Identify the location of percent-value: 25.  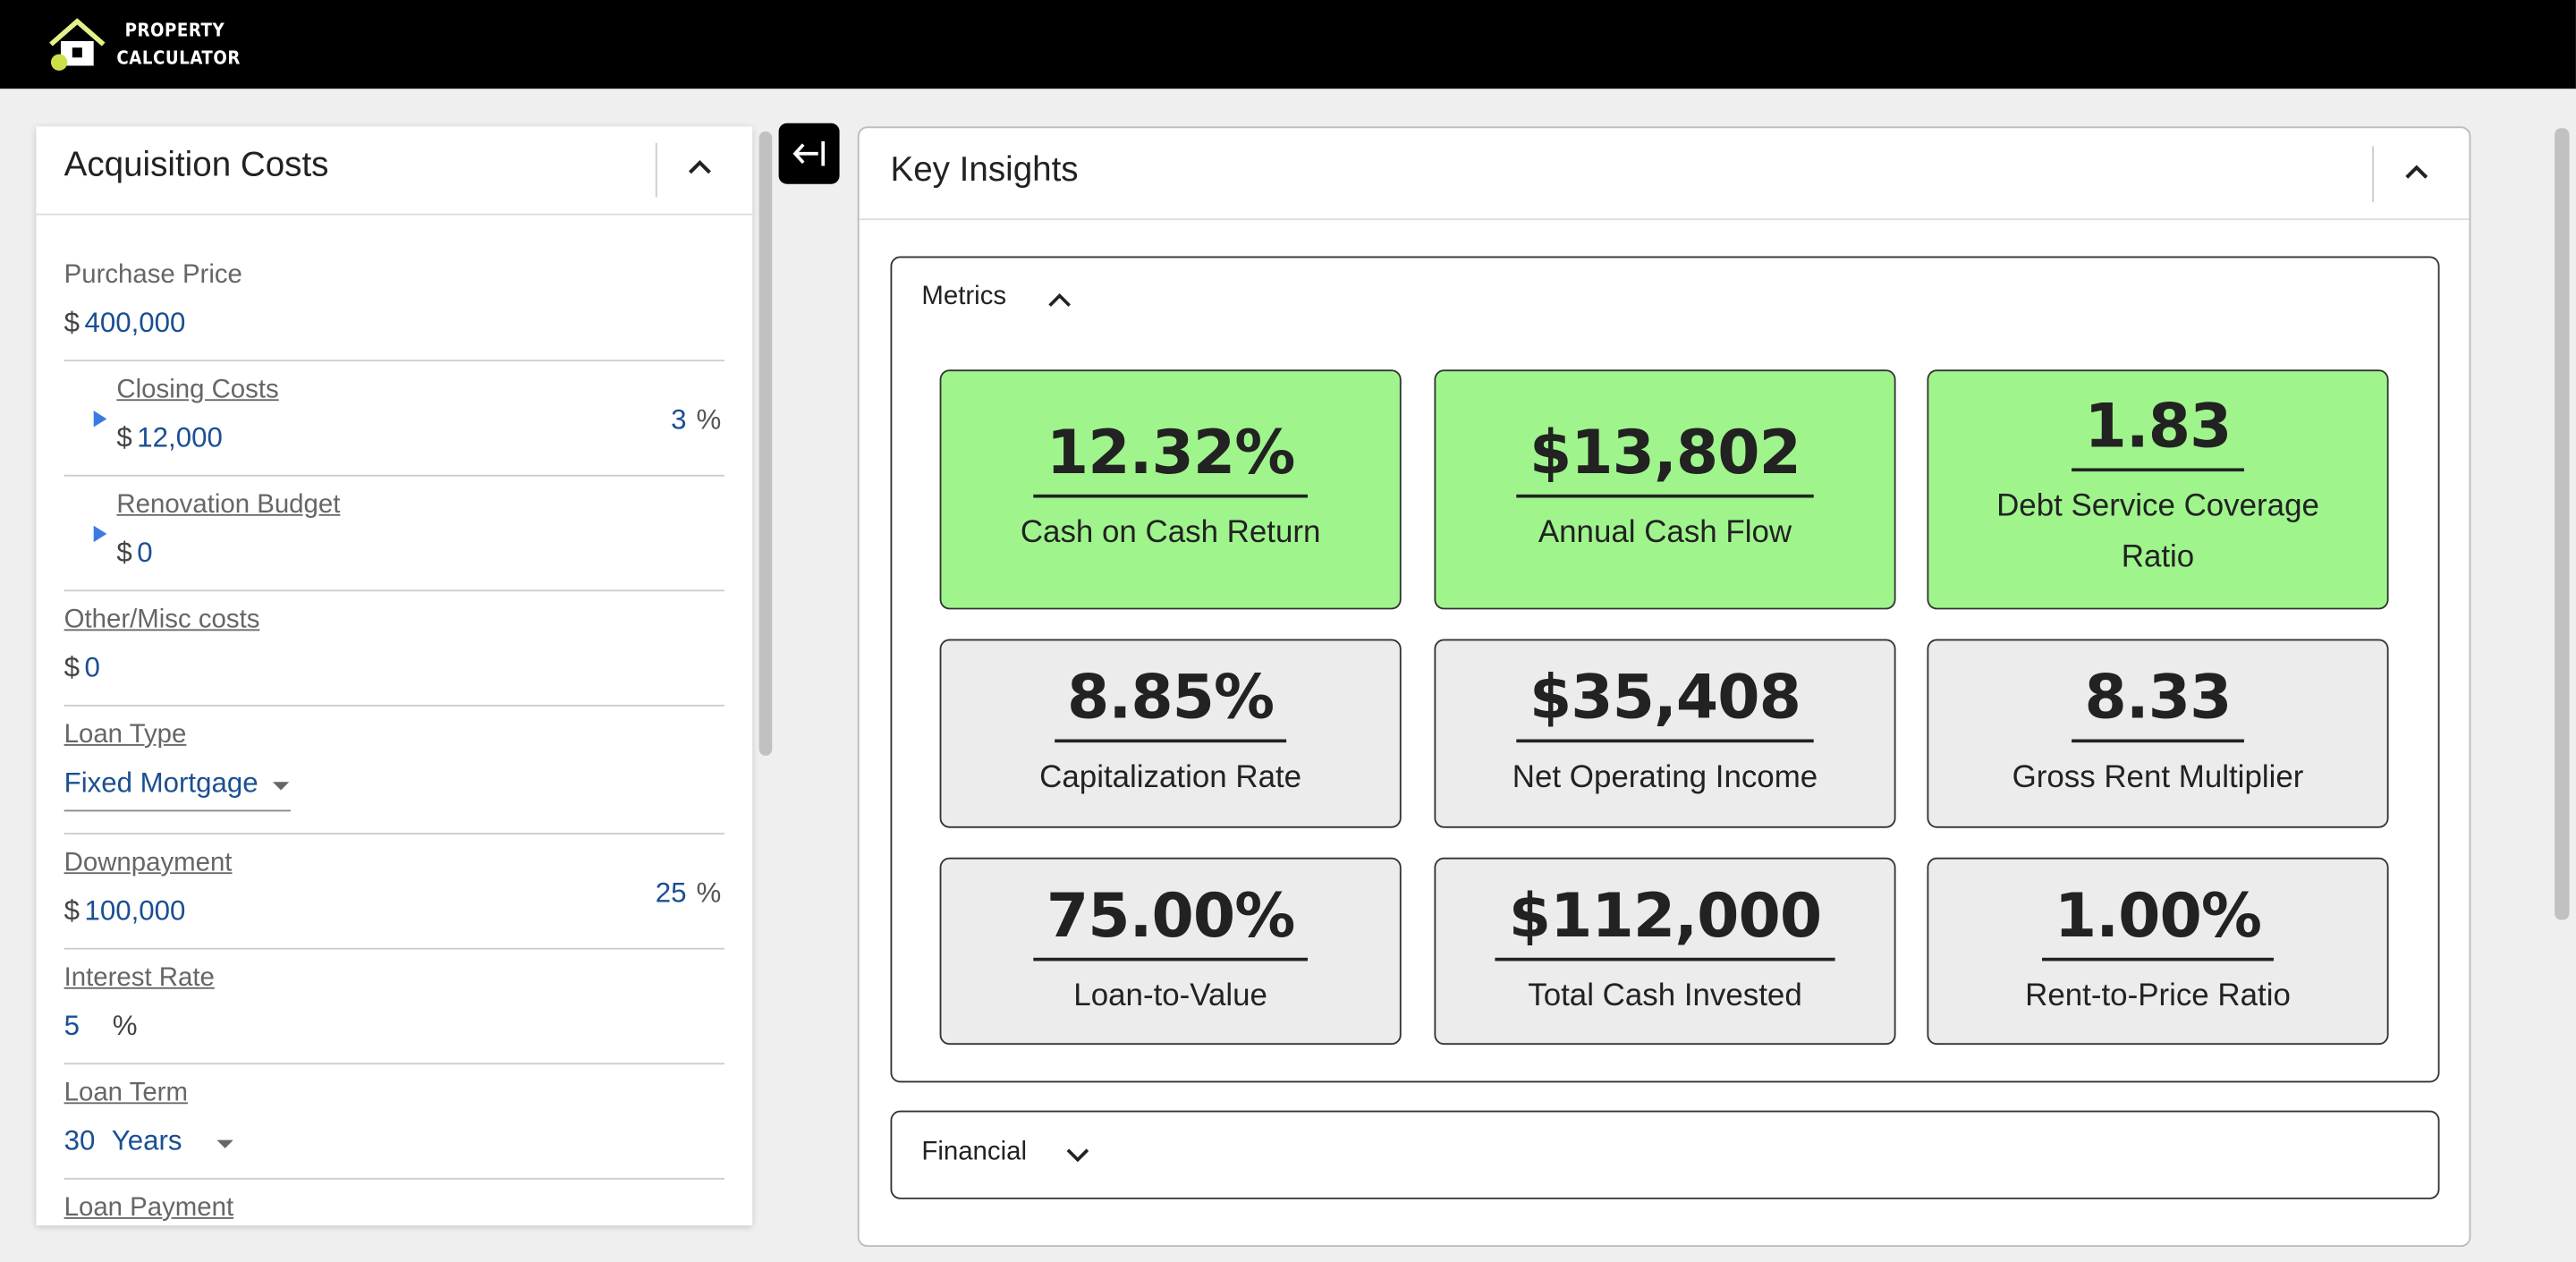
(671, 893).